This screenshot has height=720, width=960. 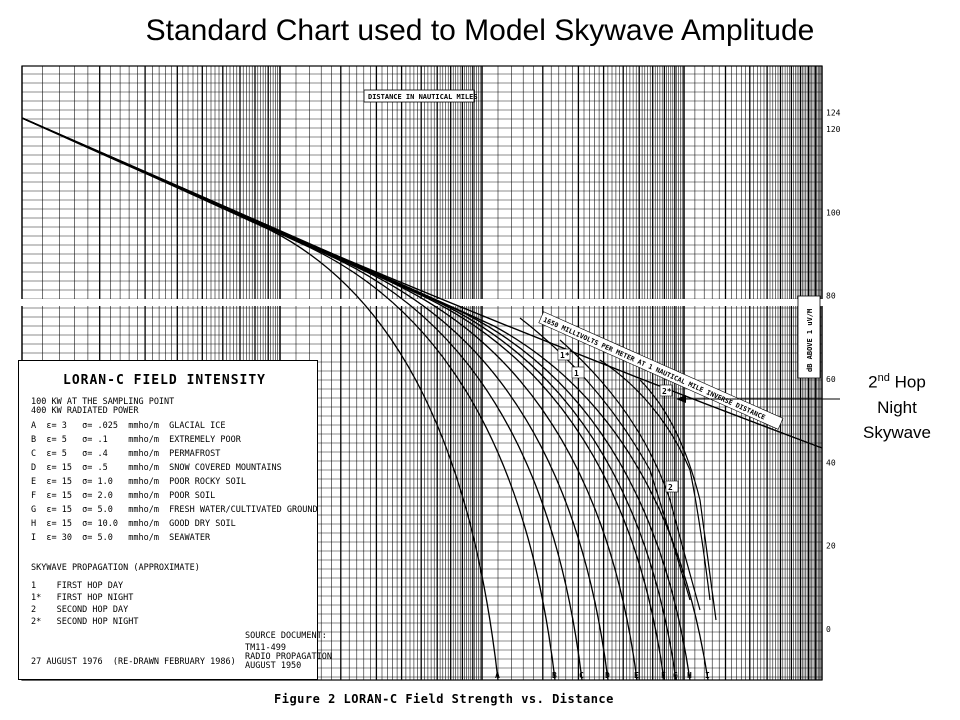 I want to click on legend-date: 27 AUGUST 1976 (RE-DRAWN FEBRUARY 1986), so click(x=133, y=662).